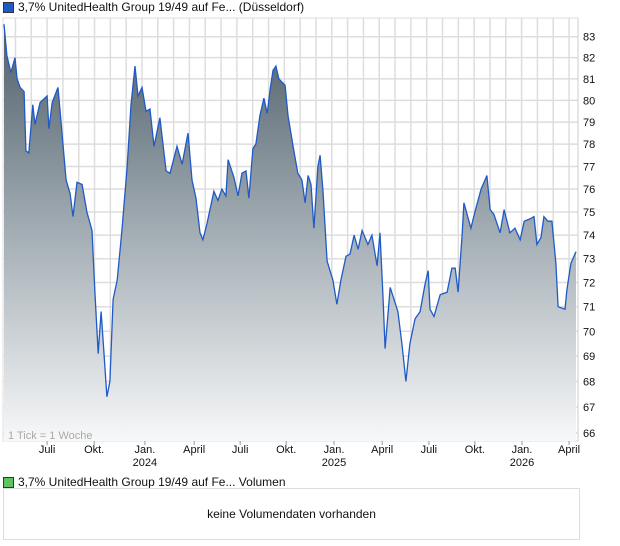  Describe the element at coordinates (589, 434) in the screenshot. I see `y-tick-label: 66` at that location.